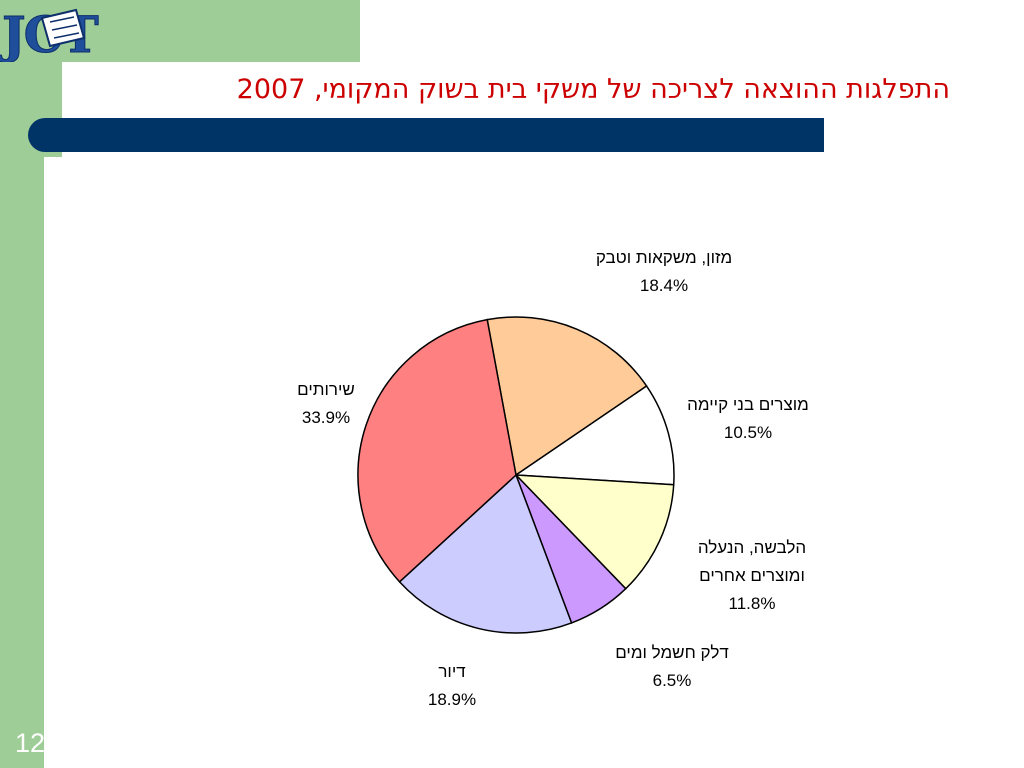  Describe the element at coordinates (664, 257) in the screenshot. I see `slice-category-label: מזון, משקאות וטבק` at that location.